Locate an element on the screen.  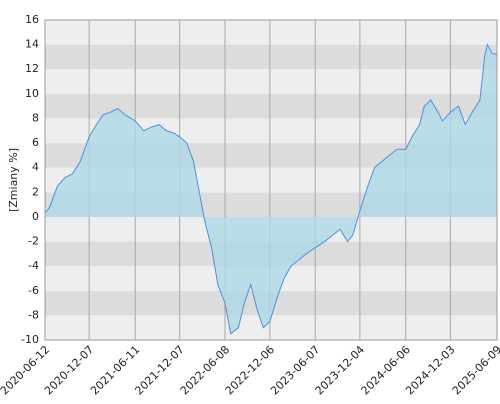
y-tick-label: 2 is located at coordinates (35, 191).